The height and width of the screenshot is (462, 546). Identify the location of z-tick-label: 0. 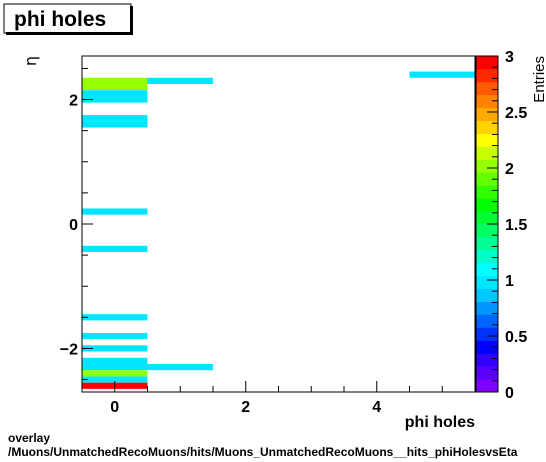
(509, 393).